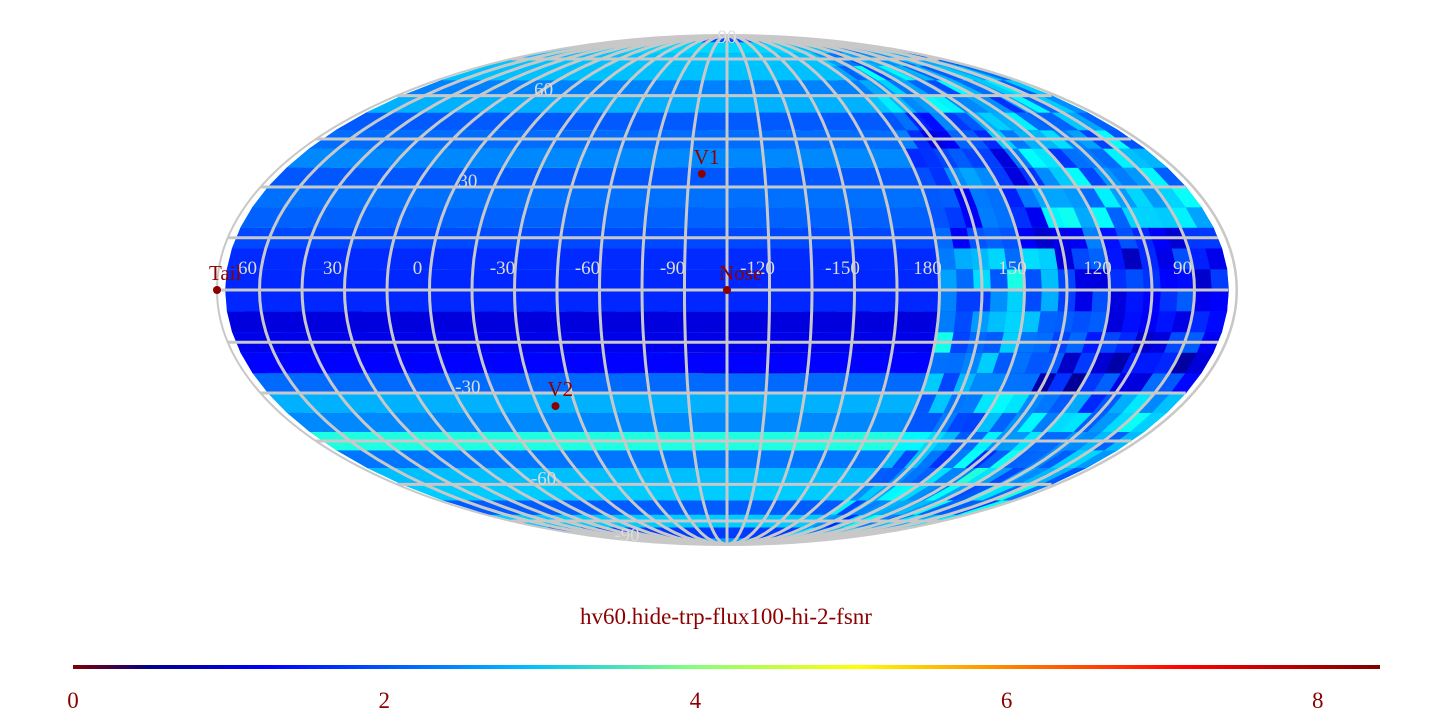 The width and height of the screenshot is (1452, 728). I want to click on colorbar, so click(726, 667).